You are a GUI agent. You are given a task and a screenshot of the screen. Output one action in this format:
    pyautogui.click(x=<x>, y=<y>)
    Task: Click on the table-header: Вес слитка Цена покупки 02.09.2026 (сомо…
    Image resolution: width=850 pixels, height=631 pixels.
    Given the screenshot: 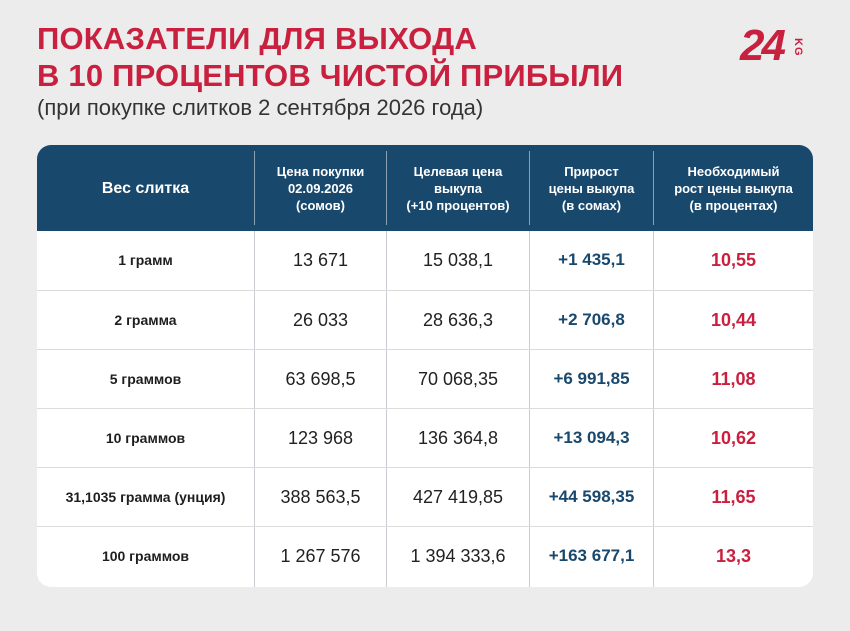 What is the action you would take?
    pyautogui.click(x=425, y=188)
    